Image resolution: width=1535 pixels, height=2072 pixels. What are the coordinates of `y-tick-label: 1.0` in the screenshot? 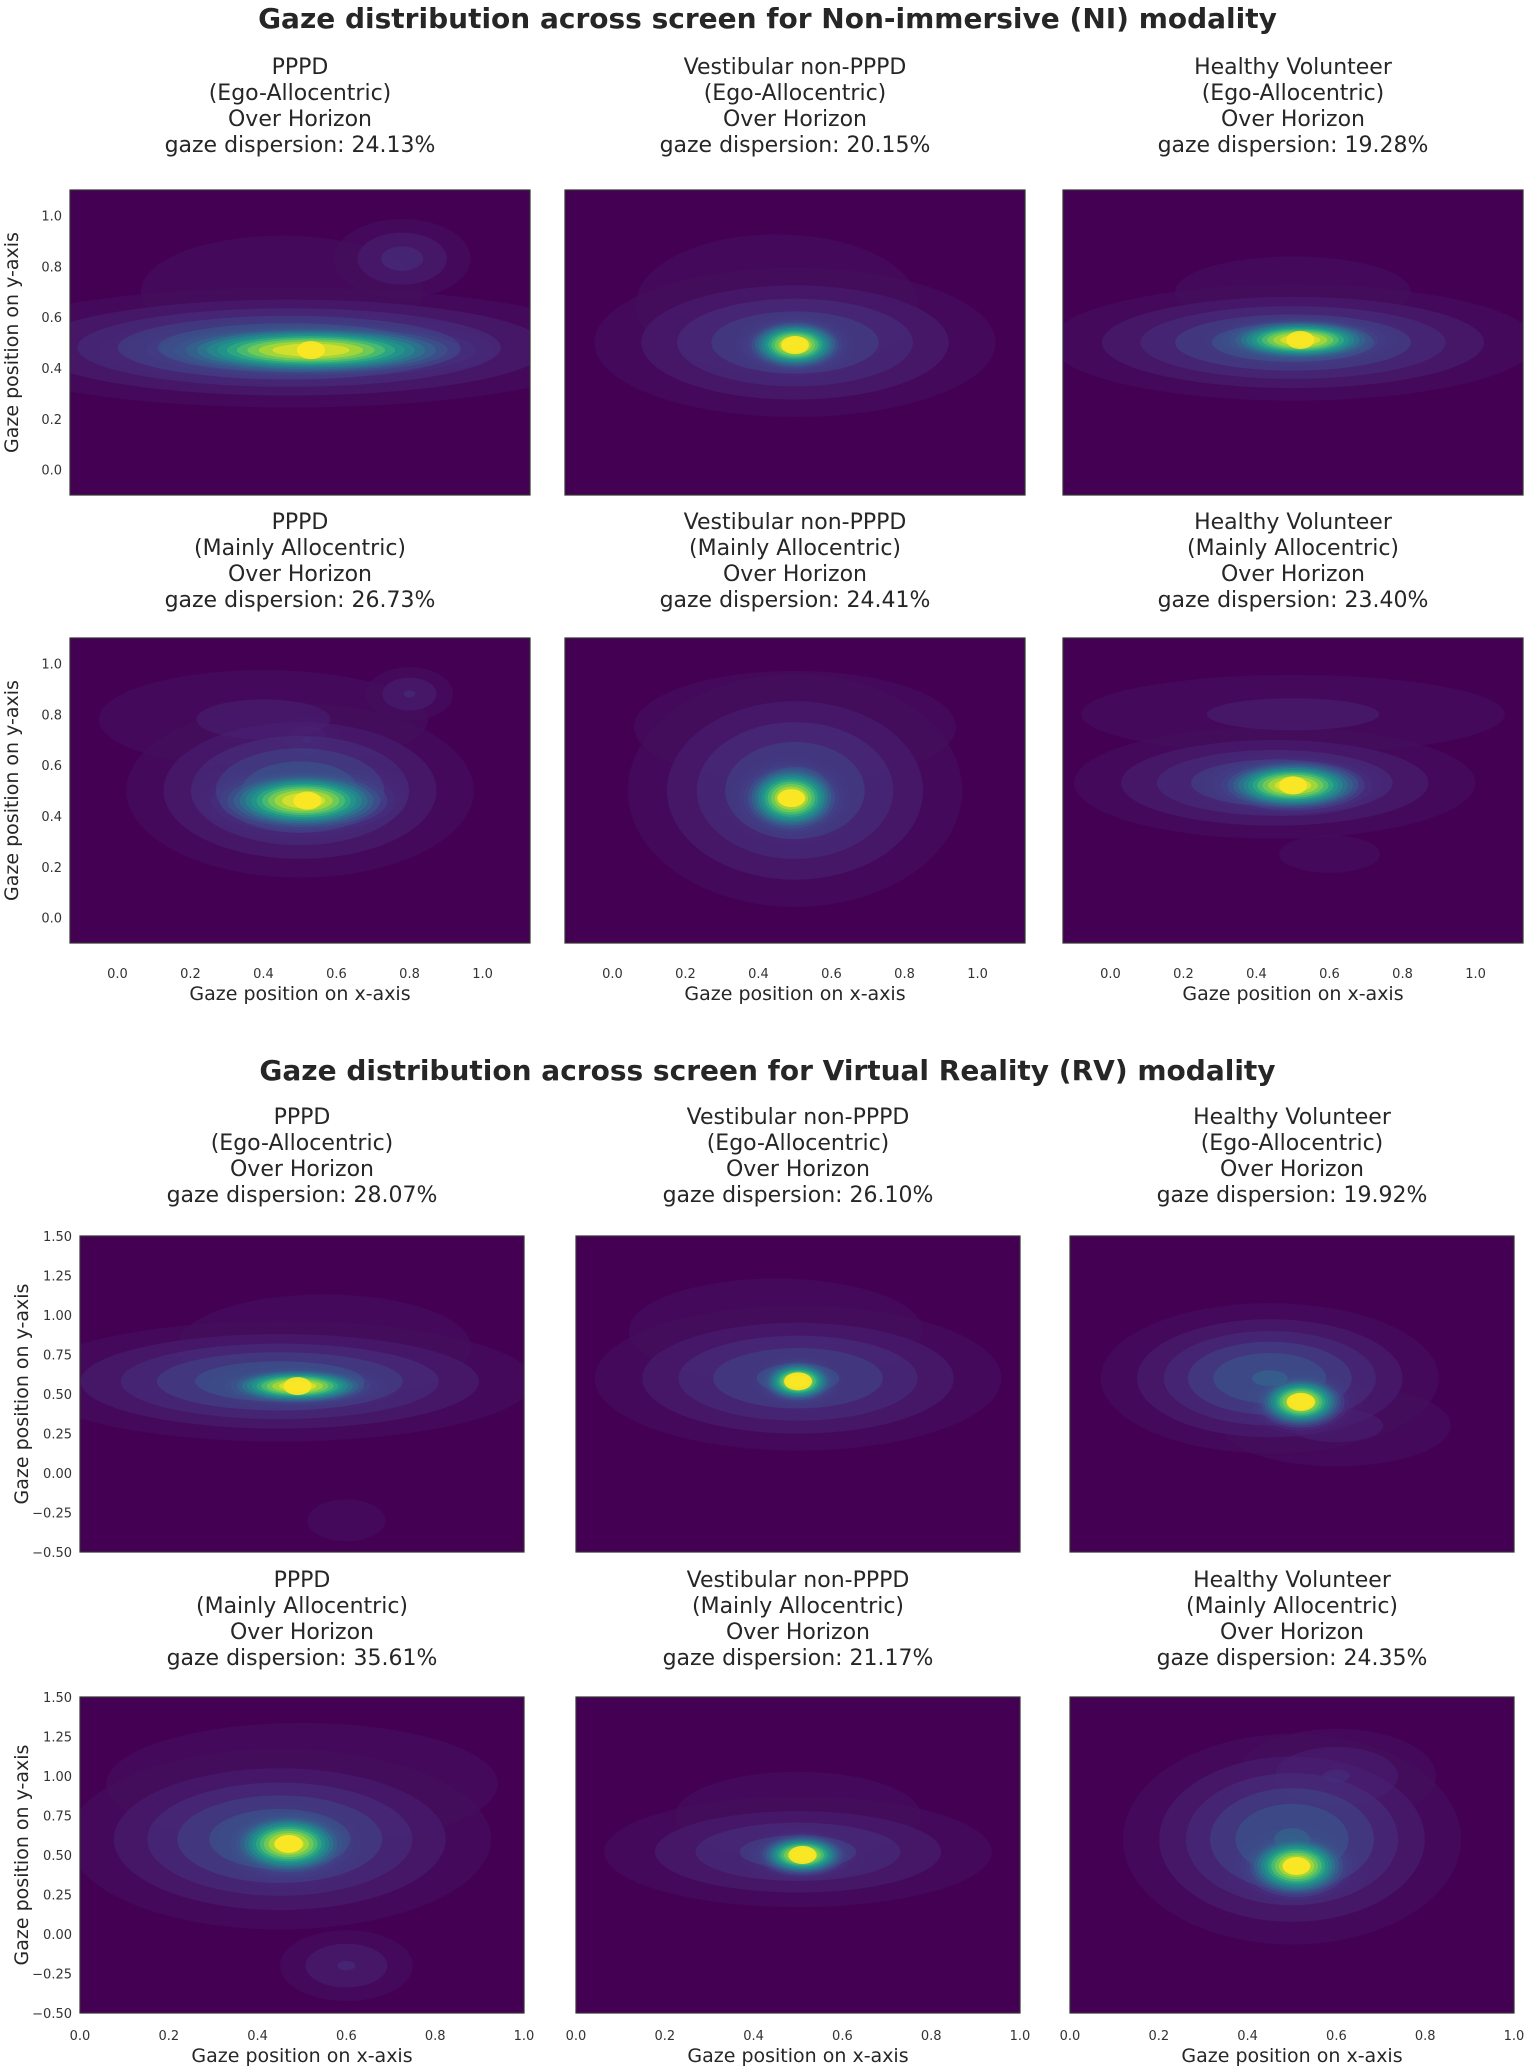 It's located at (51, 216).